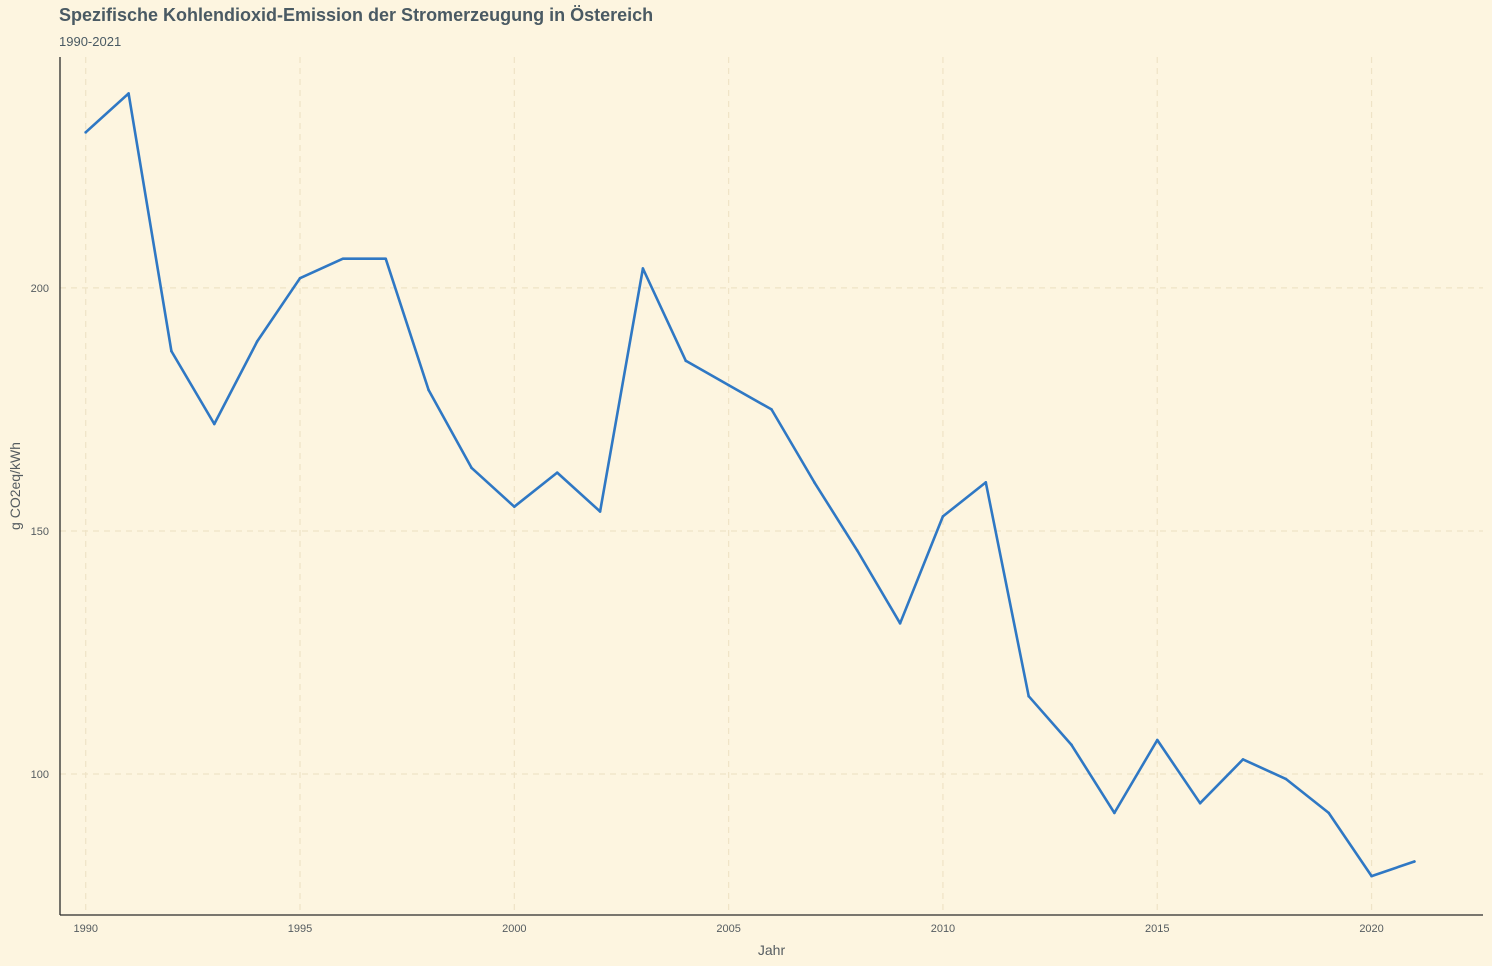 Image resolution: width=1492 pixels, height=966 pixels. What do you see at coordinates (85, 929) in the screenshot?
I see `x-tick-label: 1990` at bounding box center [85, 929].